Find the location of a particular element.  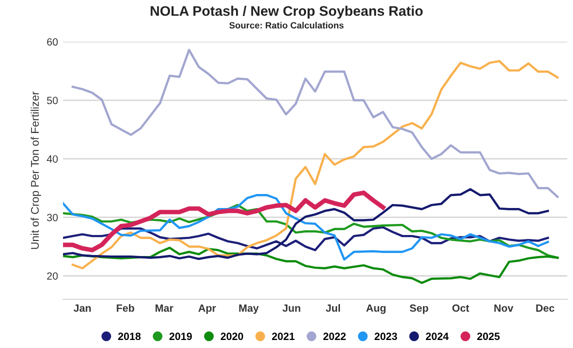

chart-title: NOLA Potash / New Crop Soybeans Ratio is located at coordinates (286, 12).